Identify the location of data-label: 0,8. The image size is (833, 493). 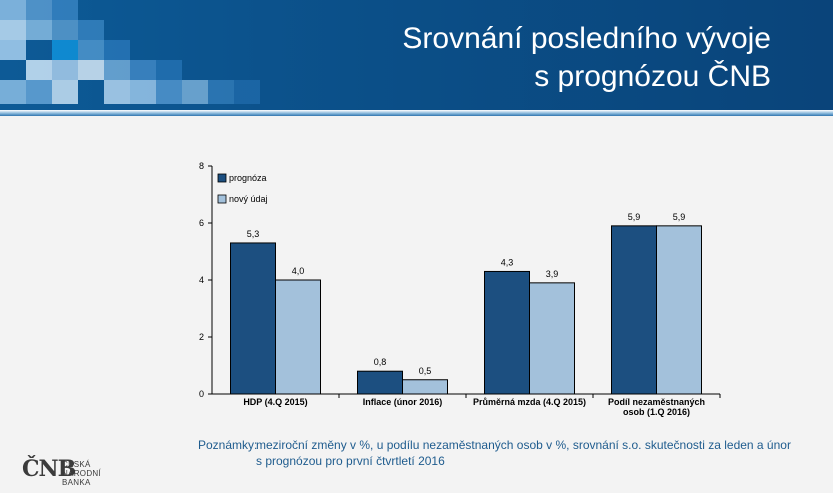
(380, 362).